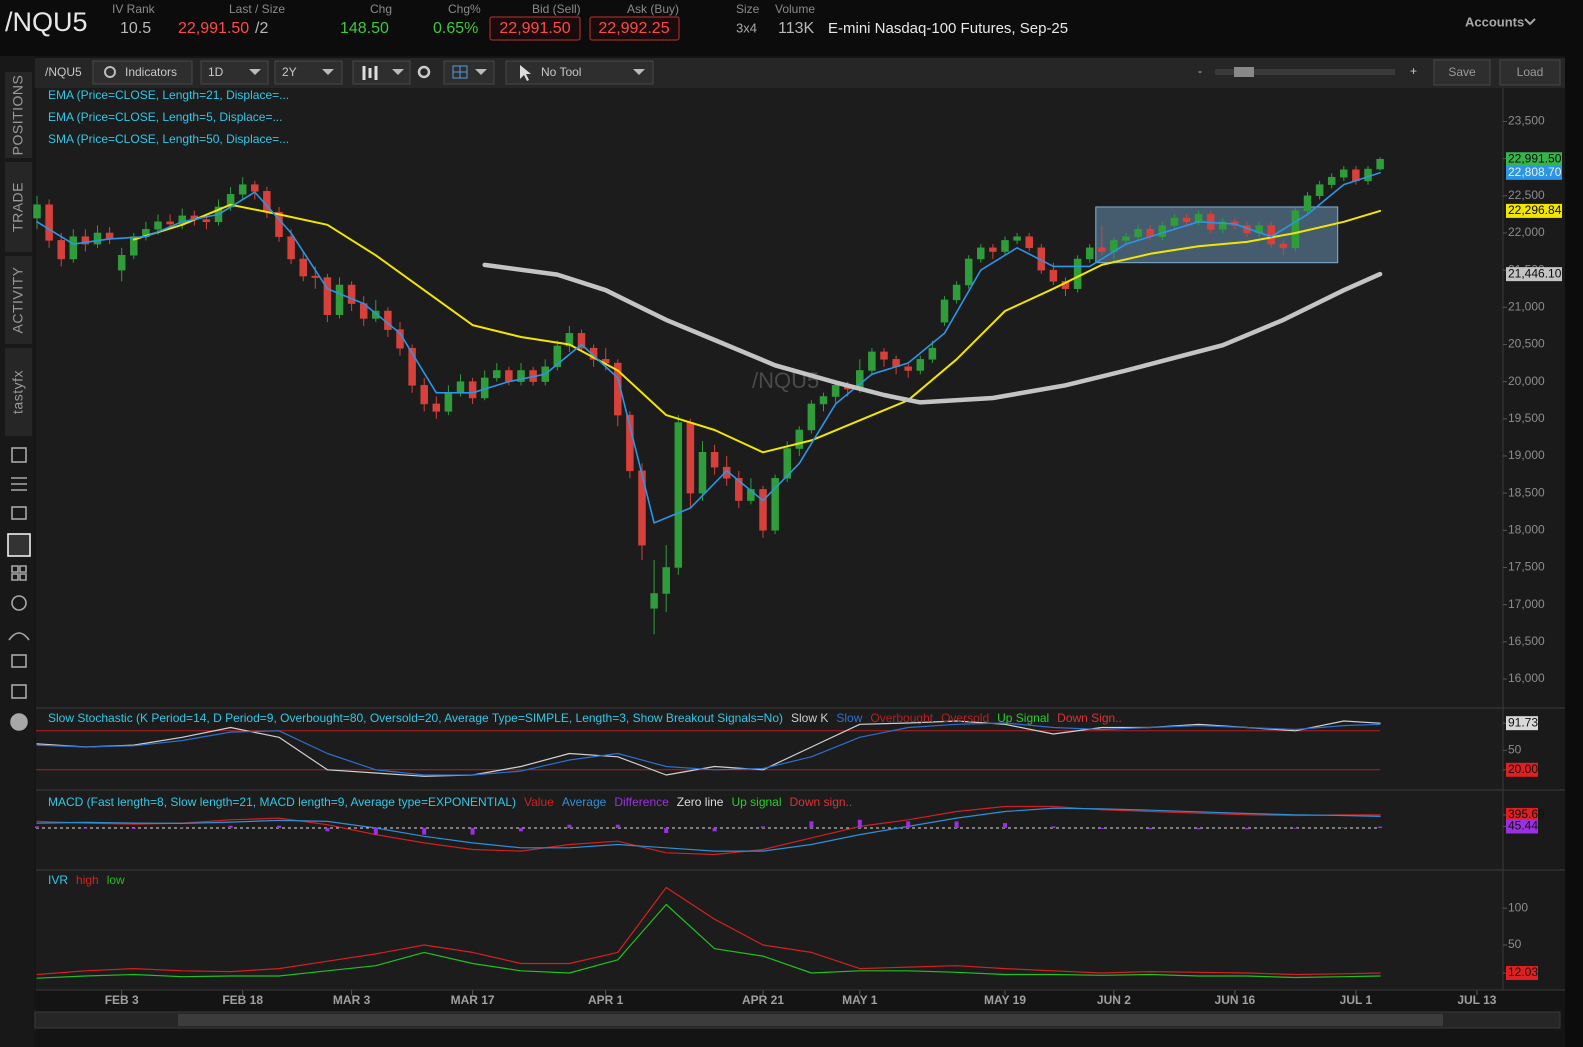  What do you see at coordinates (1526, 344) in the screenshot?
I see `y-tick-label: 20,500` at bounding box center [1526, 344].